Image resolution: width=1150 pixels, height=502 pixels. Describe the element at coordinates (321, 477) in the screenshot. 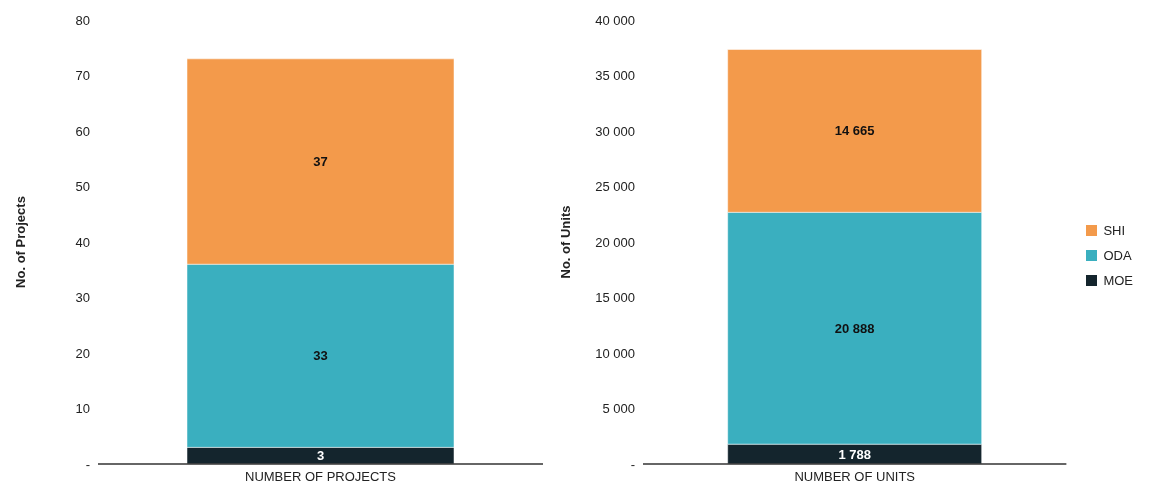

I see `x-tick-label: NUMBER OF PROJECTS` at that location.